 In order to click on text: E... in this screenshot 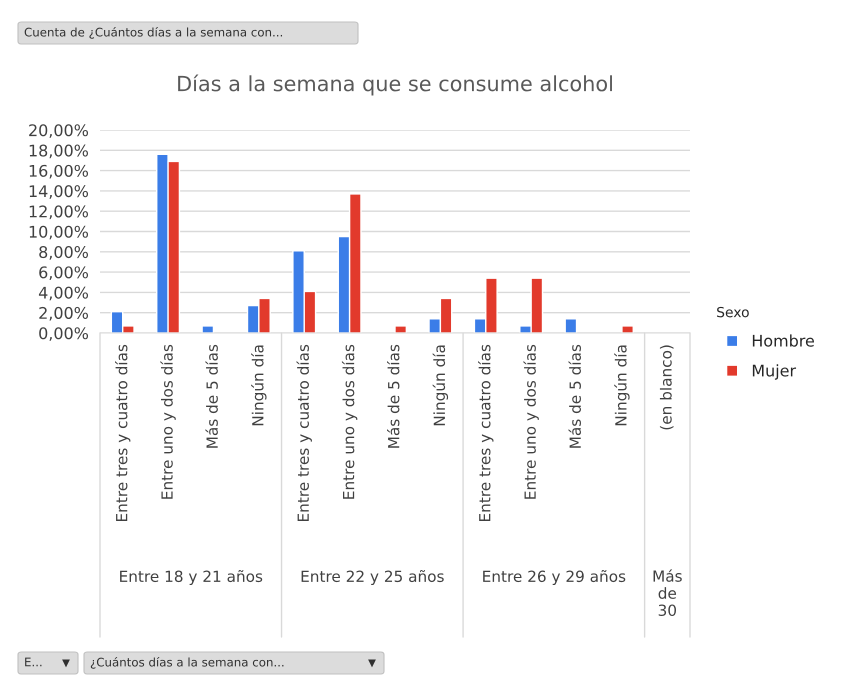, I will do `click(33, 662)`.